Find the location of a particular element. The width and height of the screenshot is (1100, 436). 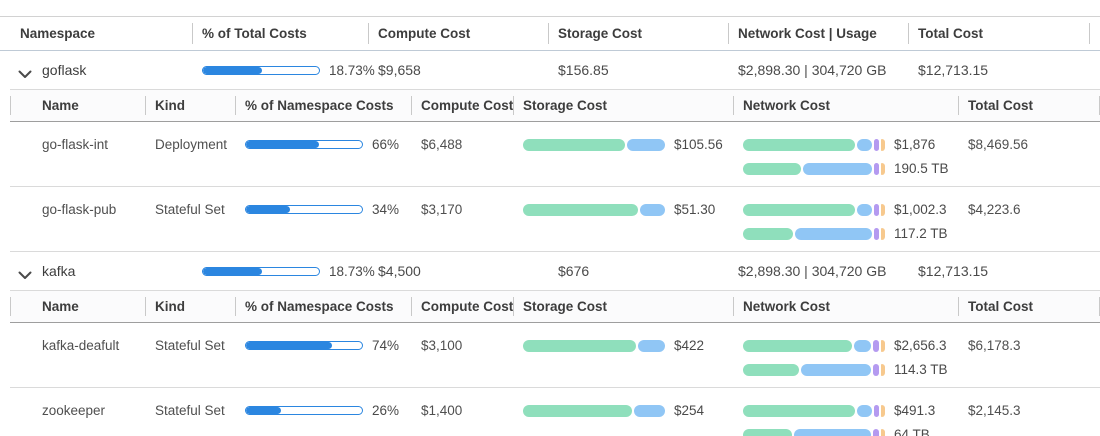

storage-cost-value: $422 is located at coordinates (689, 345).